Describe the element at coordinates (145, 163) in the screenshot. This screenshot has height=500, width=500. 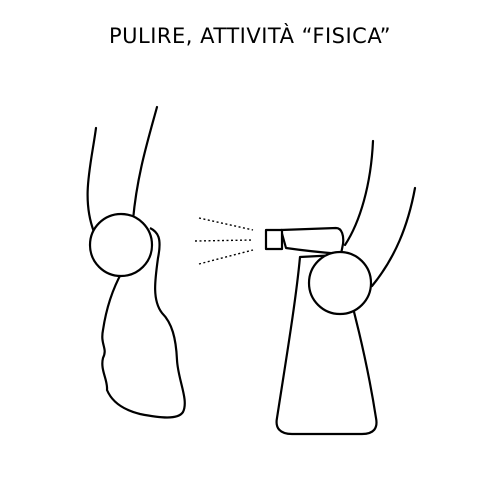
I see `left-arm-outline-inner` at that location.